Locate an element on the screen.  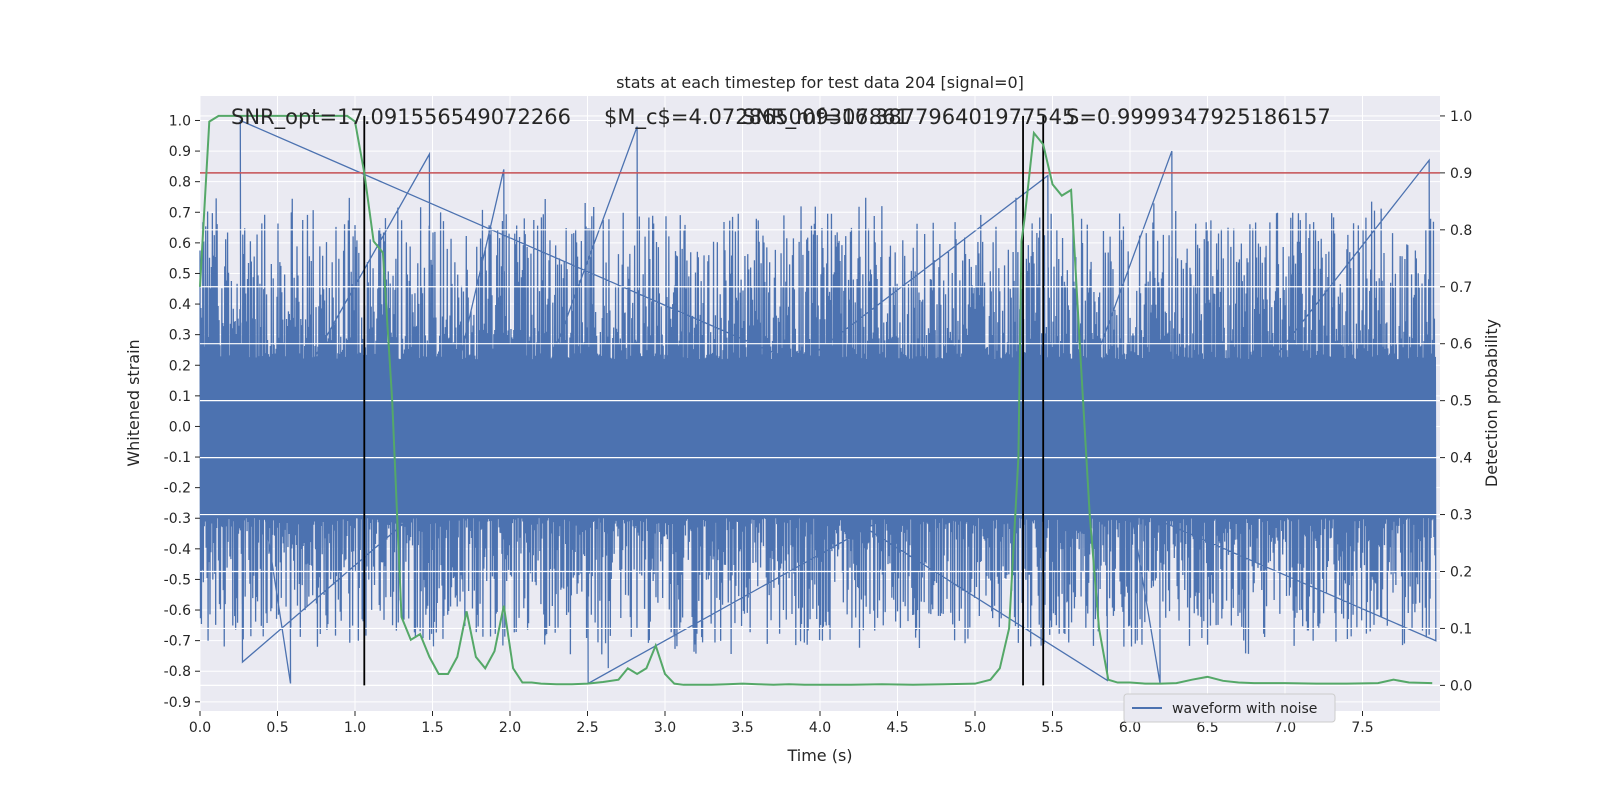
y-left-tick-label: -0.6 is located at coordinates (177, 611).